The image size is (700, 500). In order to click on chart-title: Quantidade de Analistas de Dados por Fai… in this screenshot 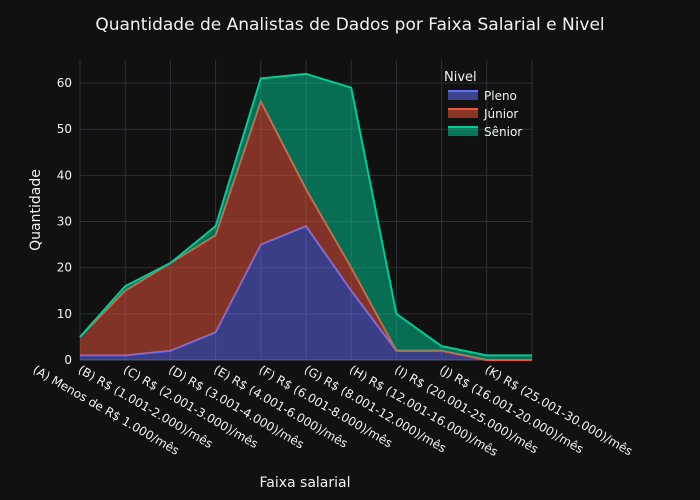, I will do `click(349, 25)`.